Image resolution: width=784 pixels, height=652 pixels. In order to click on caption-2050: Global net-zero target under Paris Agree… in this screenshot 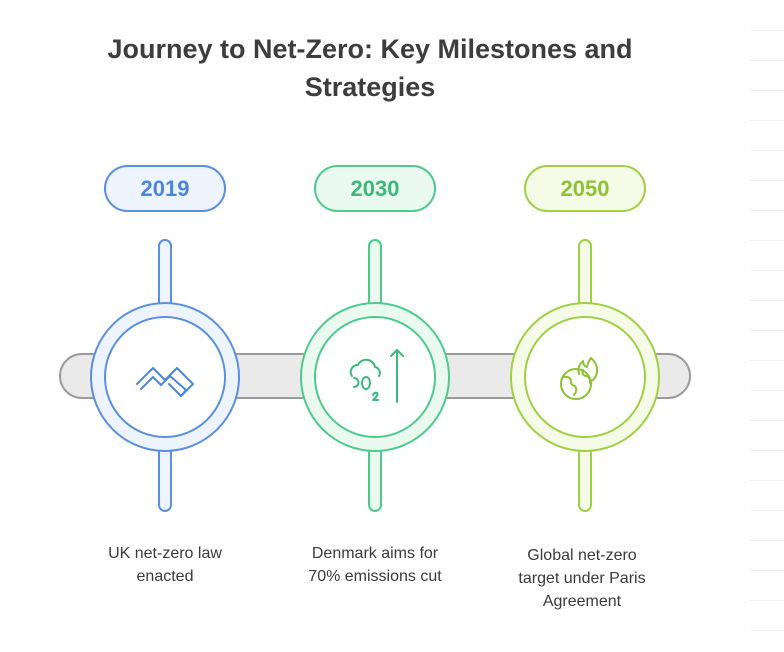, I will do `click(582, 578)`.